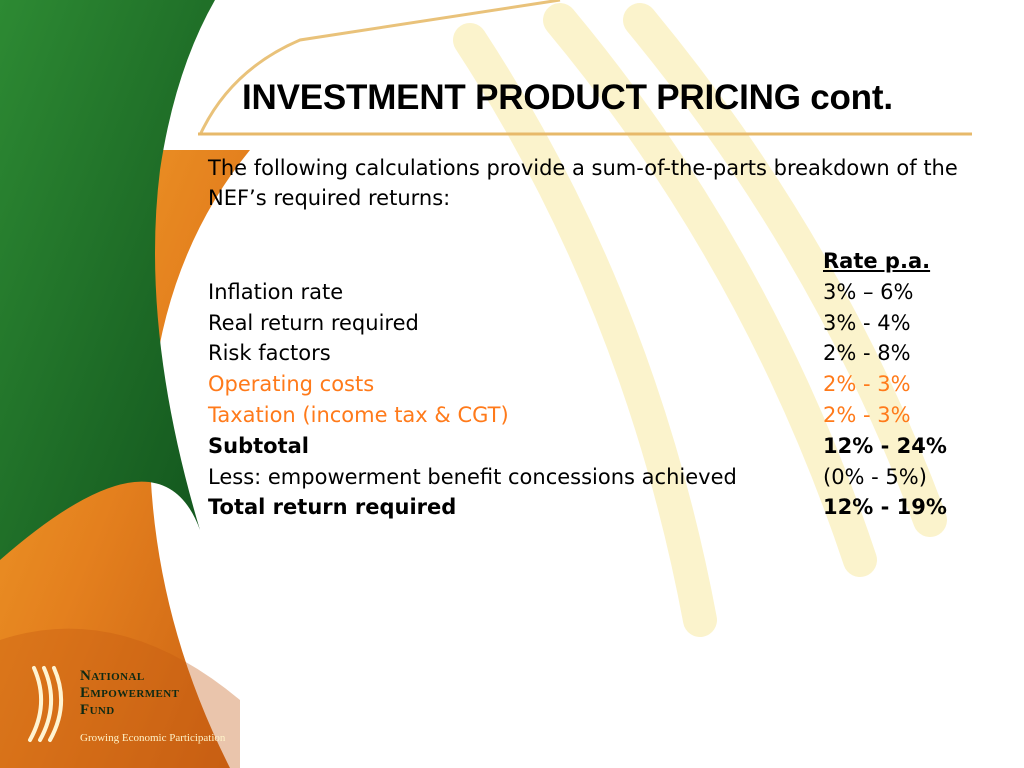  What do you see at coordinates (588, 323) in the screenshot?
I see `table-row: Real return required 3% - 4%` at bounding box center [588, 323].